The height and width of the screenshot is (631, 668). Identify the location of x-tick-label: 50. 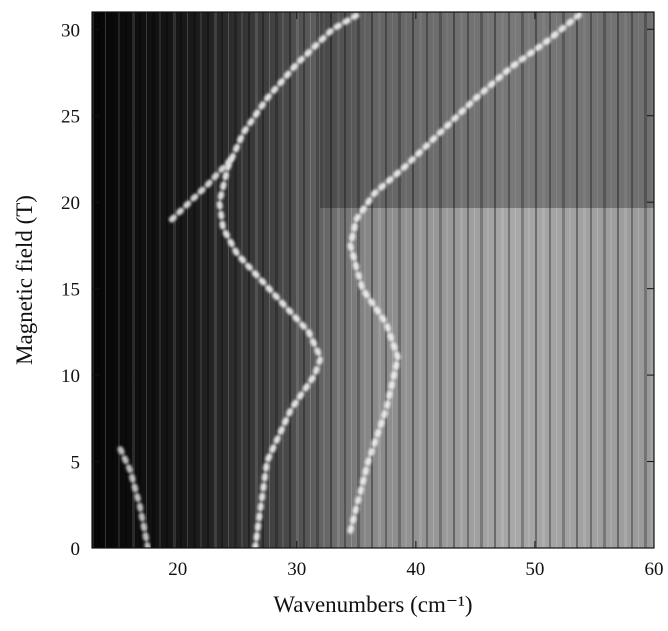
(534, 569).